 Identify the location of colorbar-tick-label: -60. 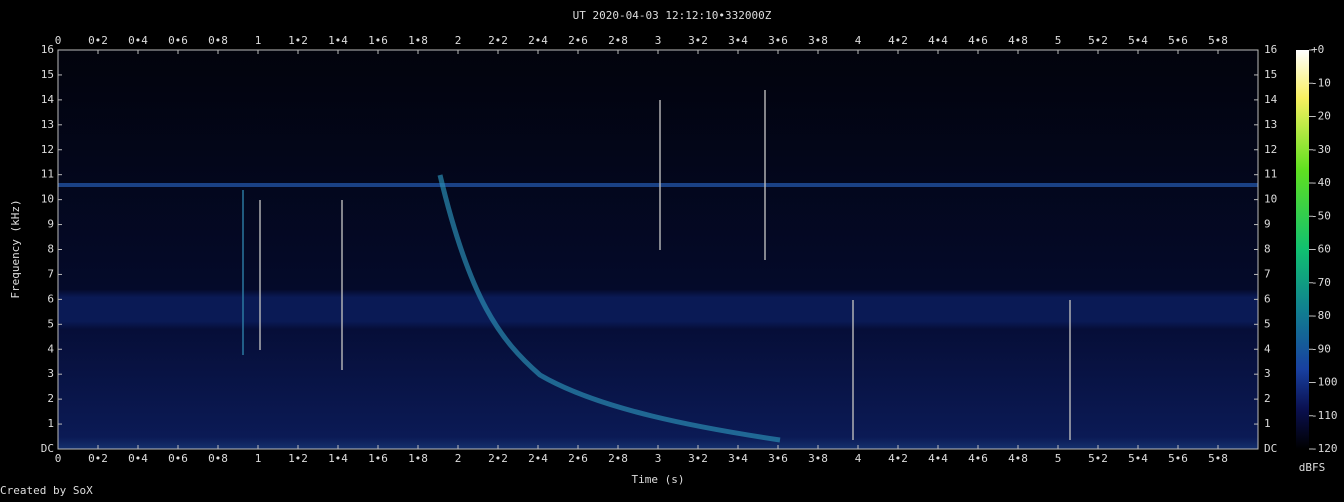
(1321, 249).